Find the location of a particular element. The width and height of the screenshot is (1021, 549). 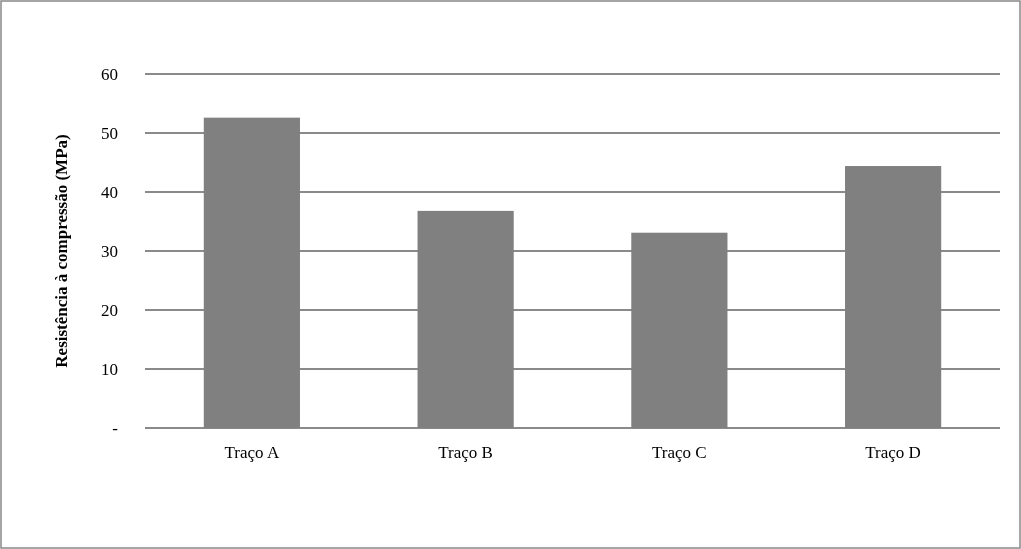

x-tick-label: Traço B is located at coordinates (465, 452).